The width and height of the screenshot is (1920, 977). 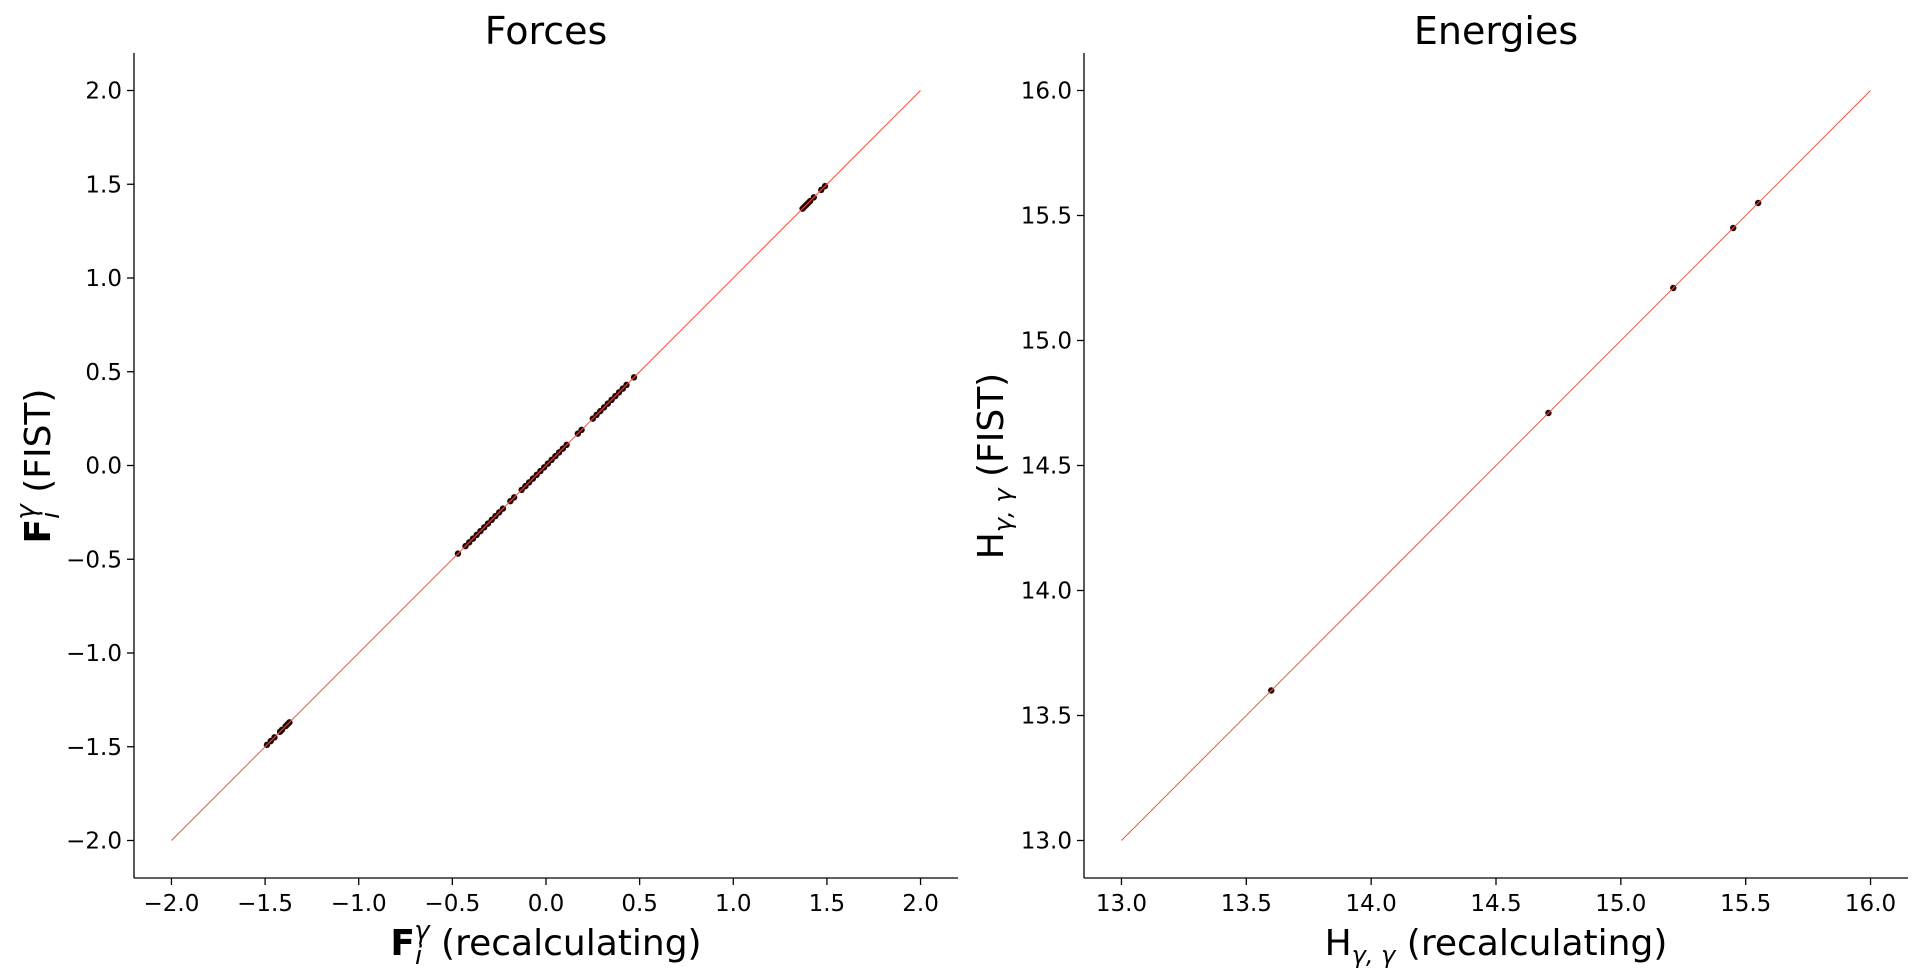 I want to click on forces-x-axis-label: Fiγ (recalculating), so click(x=545, y=943).